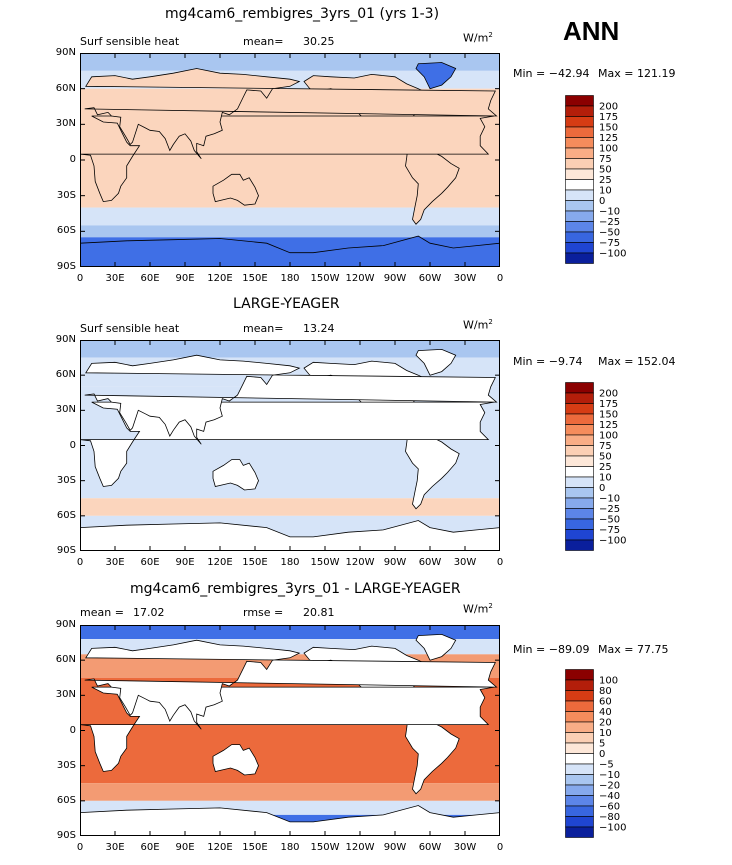  Describe the element at coordinates (548, 361) in the screenshot. I see `min-value: Min = −9.74` at that location.